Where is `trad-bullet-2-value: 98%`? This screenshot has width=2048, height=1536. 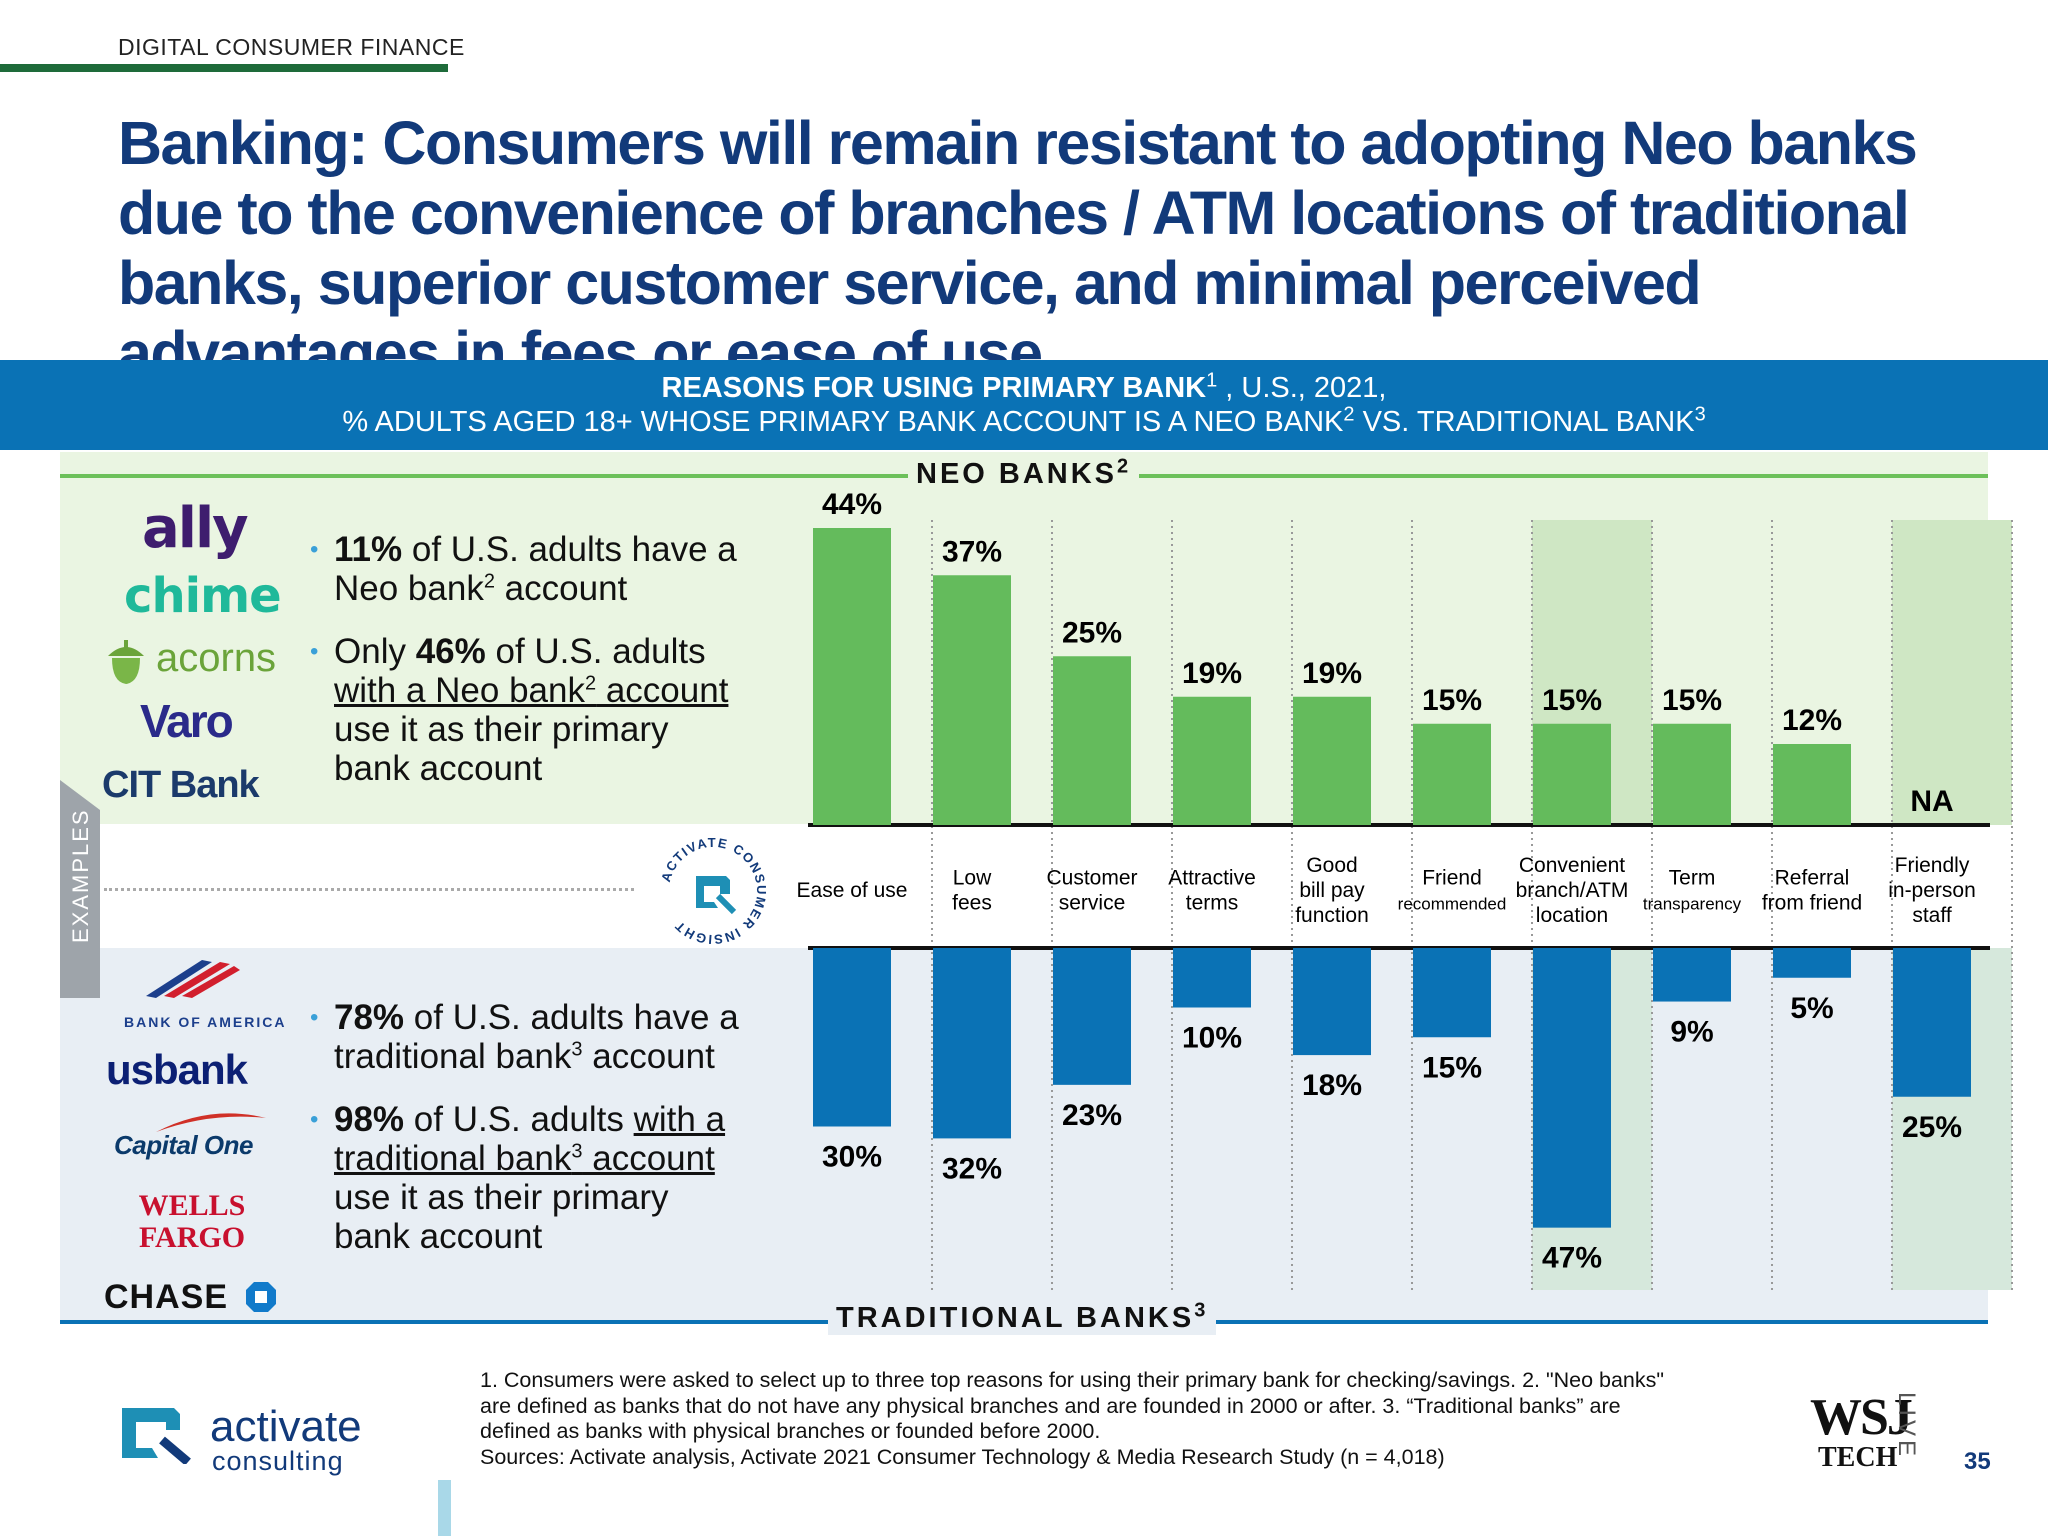 trad-bullet-2-value: 98% is located at coordinates (369, 1119).